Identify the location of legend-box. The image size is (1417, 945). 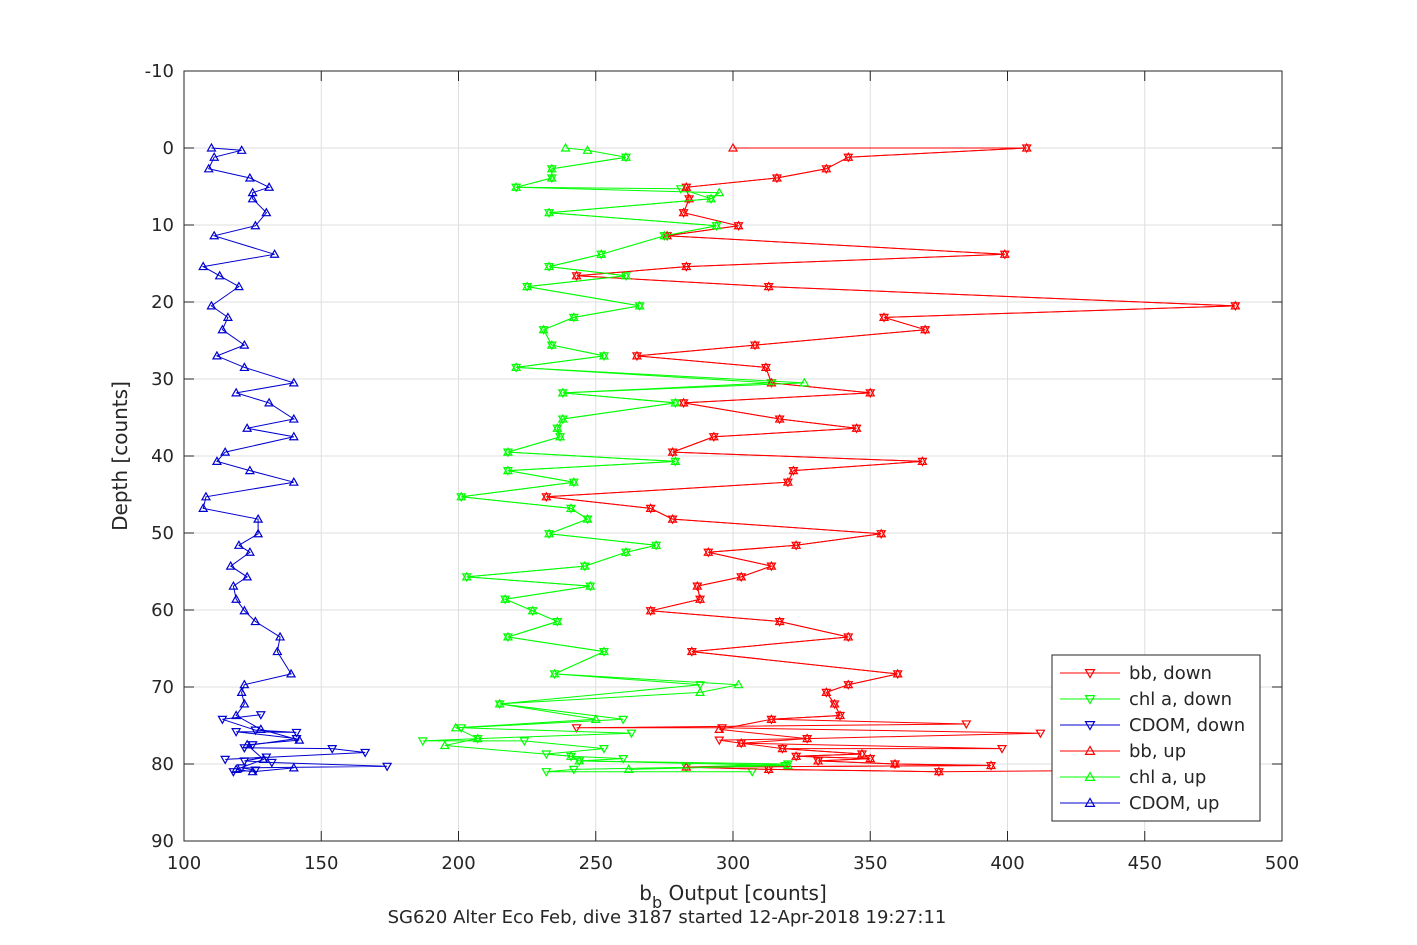
(1156, 738).